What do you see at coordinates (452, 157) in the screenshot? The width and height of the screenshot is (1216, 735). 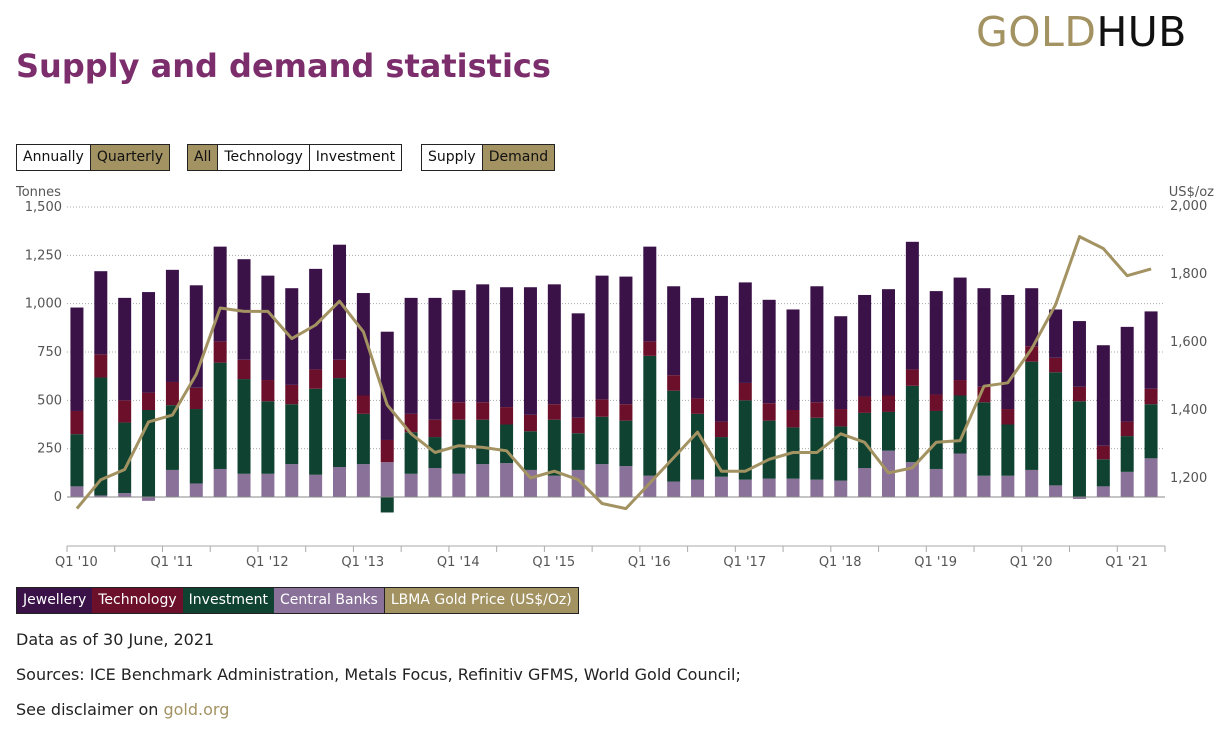 I see `supply-button: Supply` at bounding box center [452, 157].